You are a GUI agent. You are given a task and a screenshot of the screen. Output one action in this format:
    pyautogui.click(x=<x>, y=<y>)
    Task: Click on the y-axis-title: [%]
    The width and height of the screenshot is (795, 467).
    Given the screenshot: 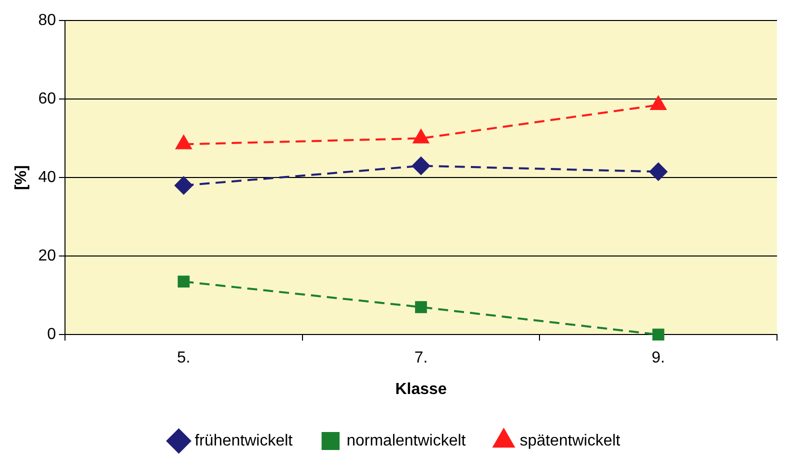 What is the action you would take?
    pyautogui.click(x=21, y=177)
    